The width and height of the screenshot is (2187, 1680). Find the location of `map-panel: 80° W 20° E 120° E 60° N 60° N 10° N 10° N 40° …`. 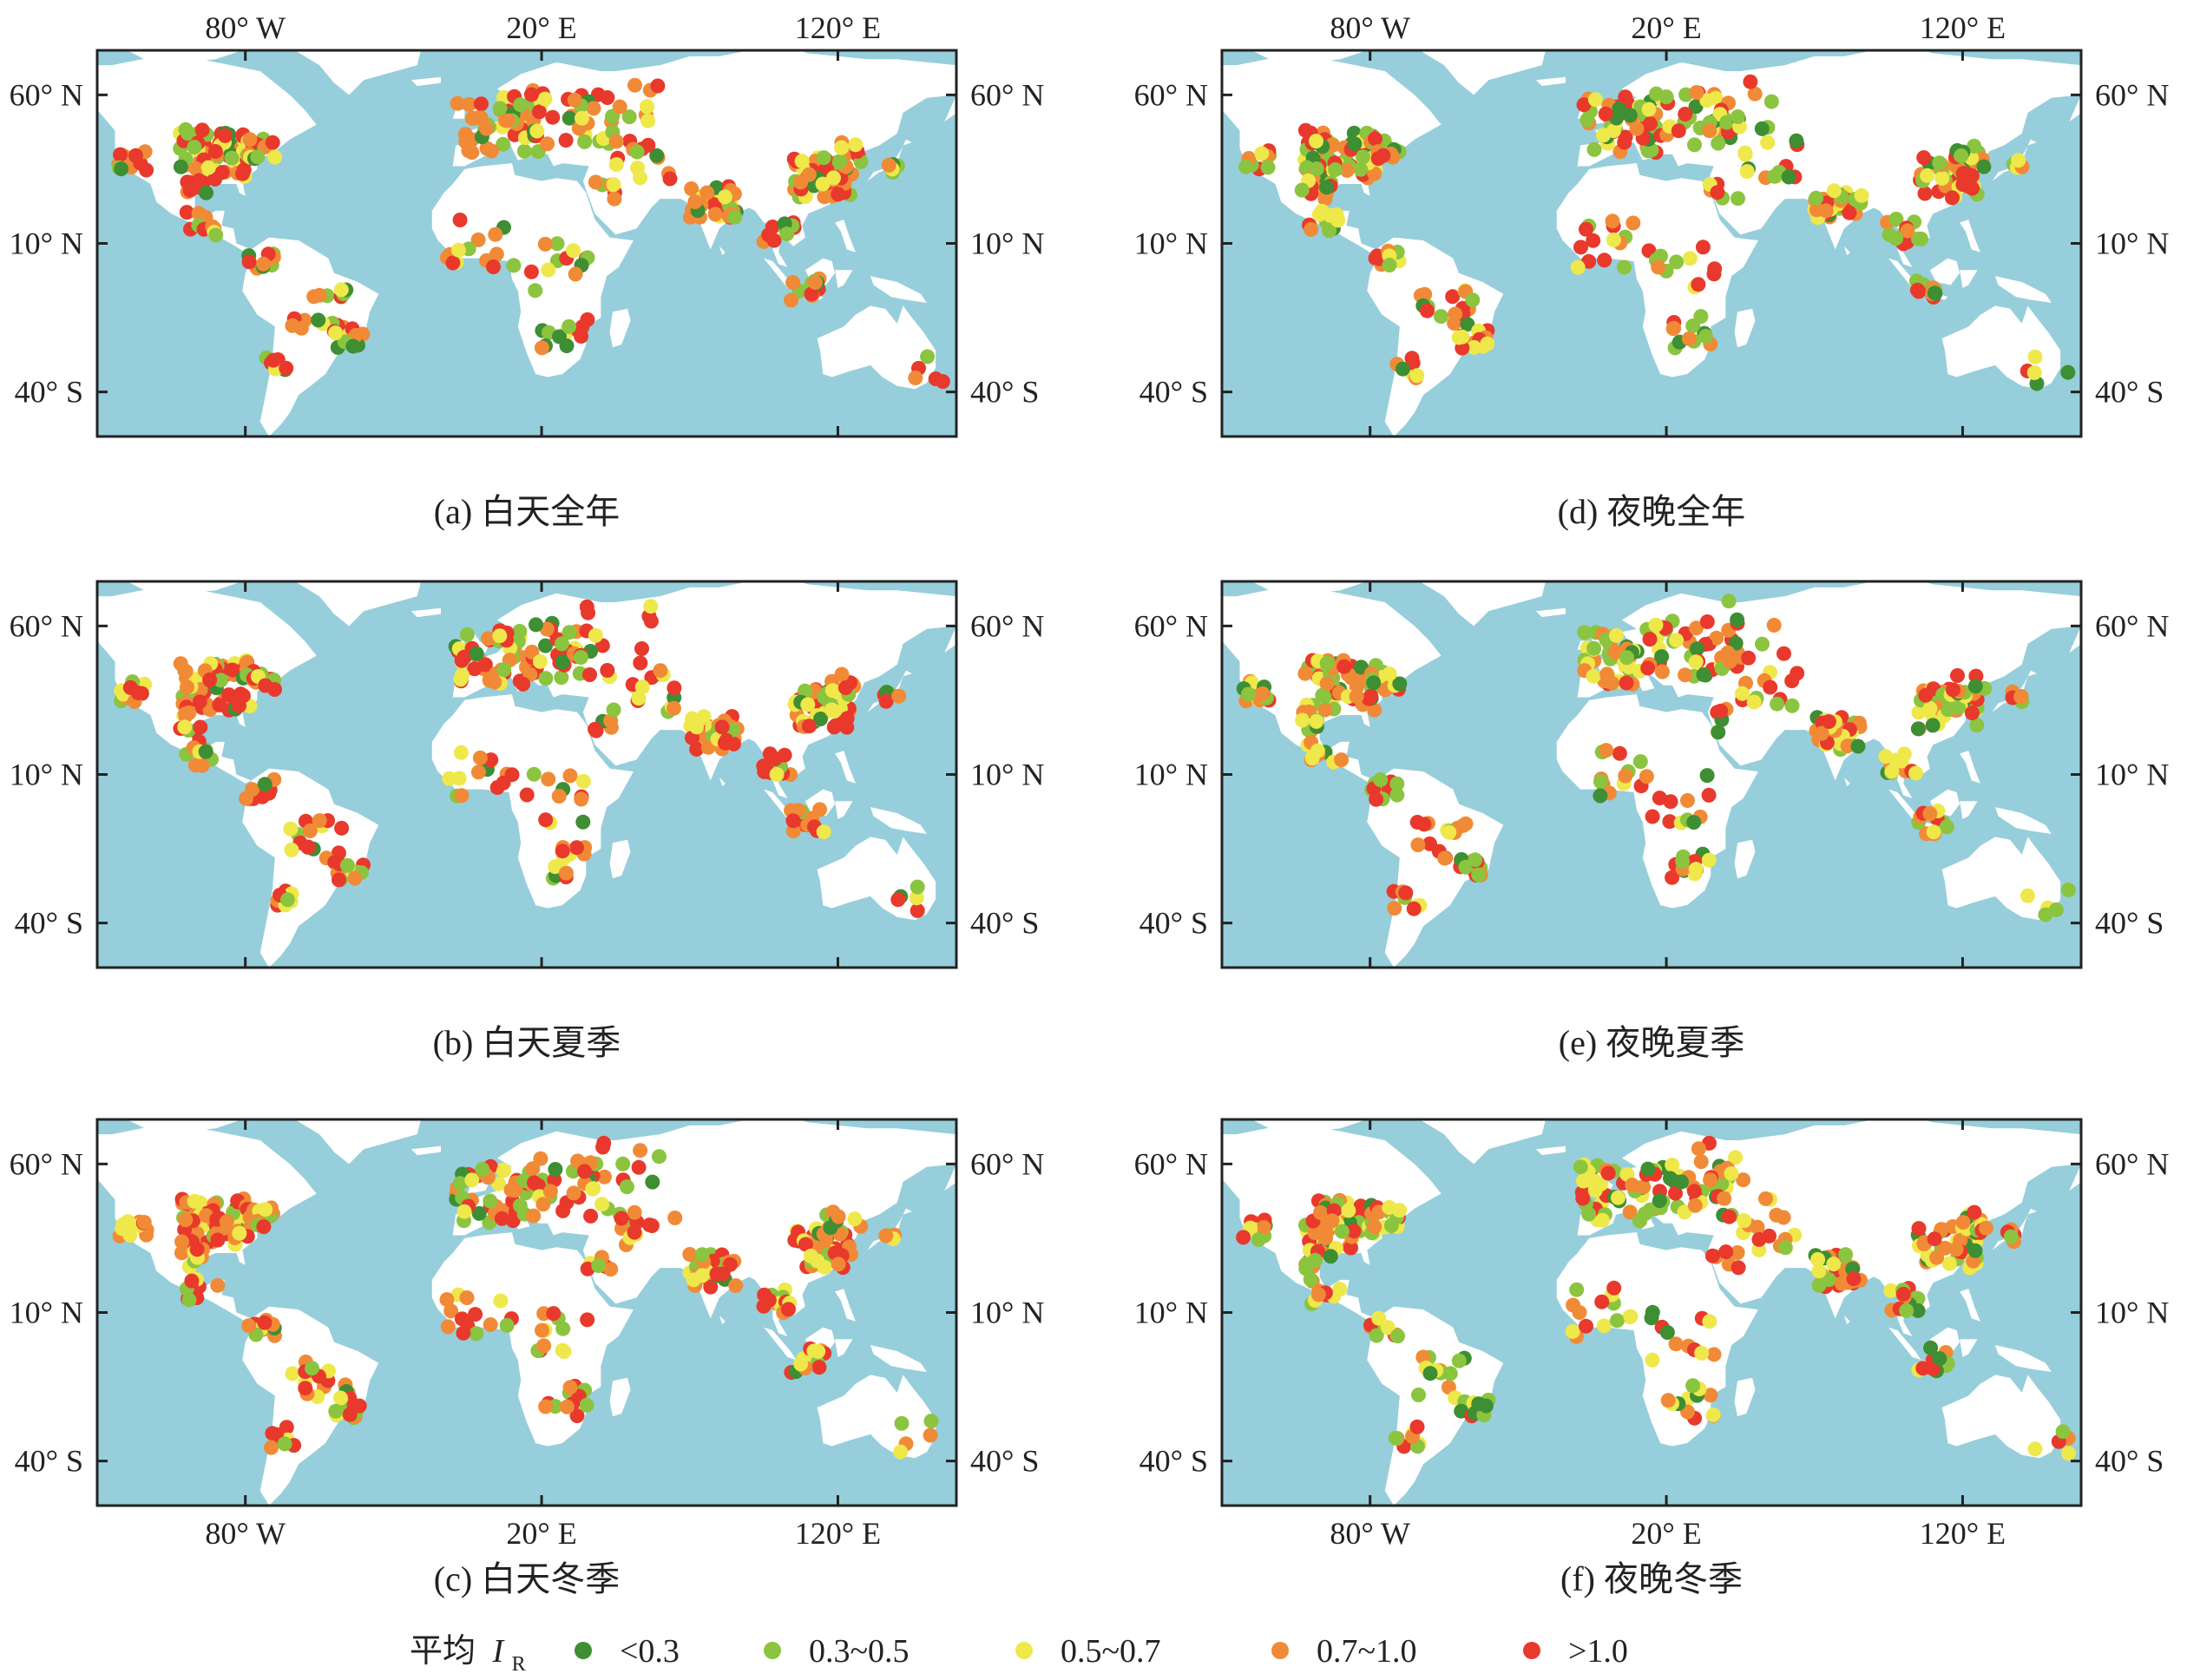

map-panel: 80° W 20° E 120° E 60° N 60° N 10° N 10° N 40° … is located at coordinates (527, 1358).